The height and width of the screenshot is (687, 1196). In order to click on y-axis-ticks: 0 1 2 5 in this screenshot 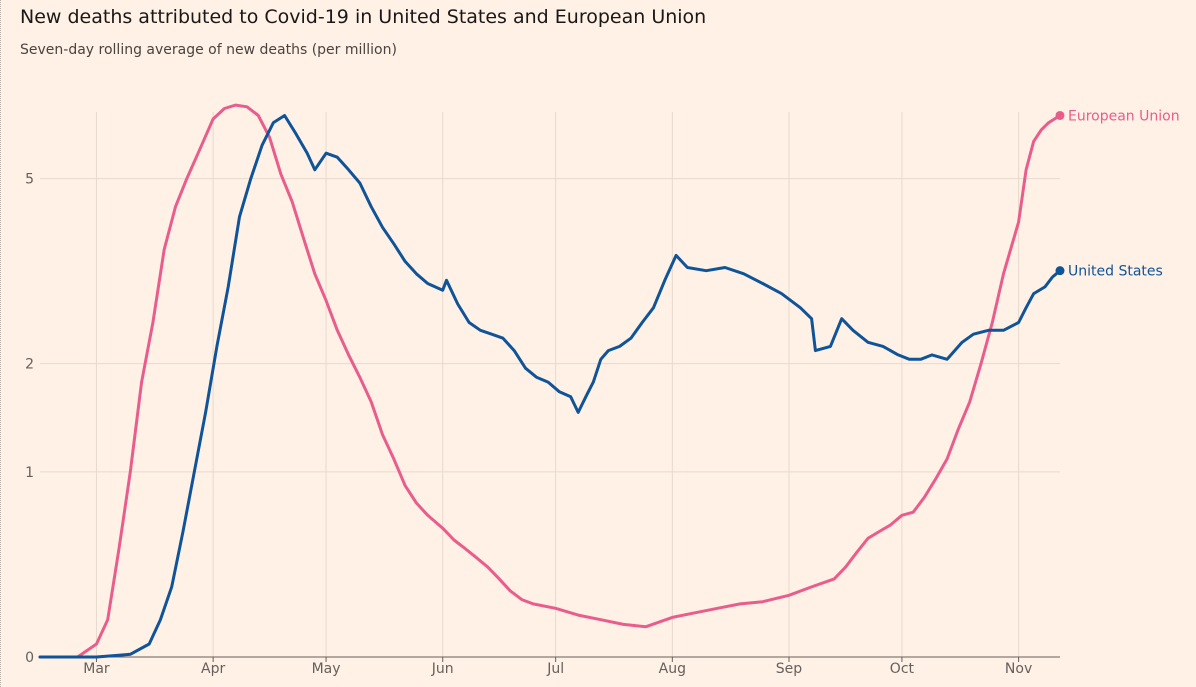, I will do `click(29, 419)`.